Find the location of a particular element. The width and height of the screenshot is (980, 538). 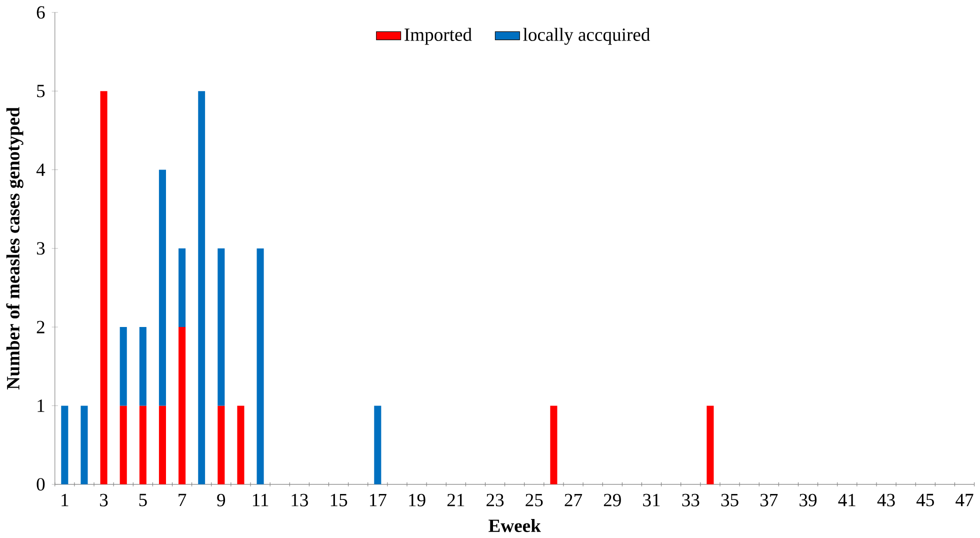

y-tick-label: 1 is located at coordinates (41, 405).